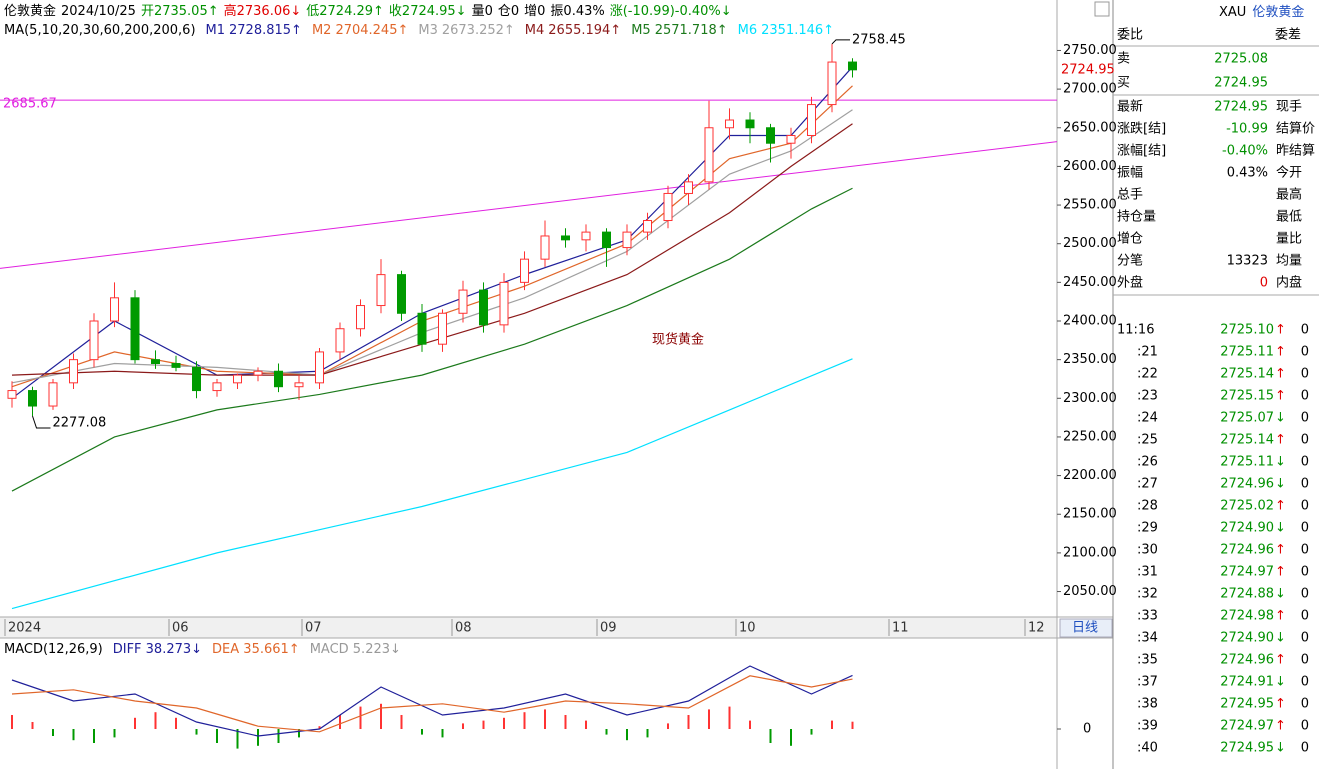 The height and width of the screenshot is (769, 1319). I want to click on tick-time: :22, so click(1147, 374).